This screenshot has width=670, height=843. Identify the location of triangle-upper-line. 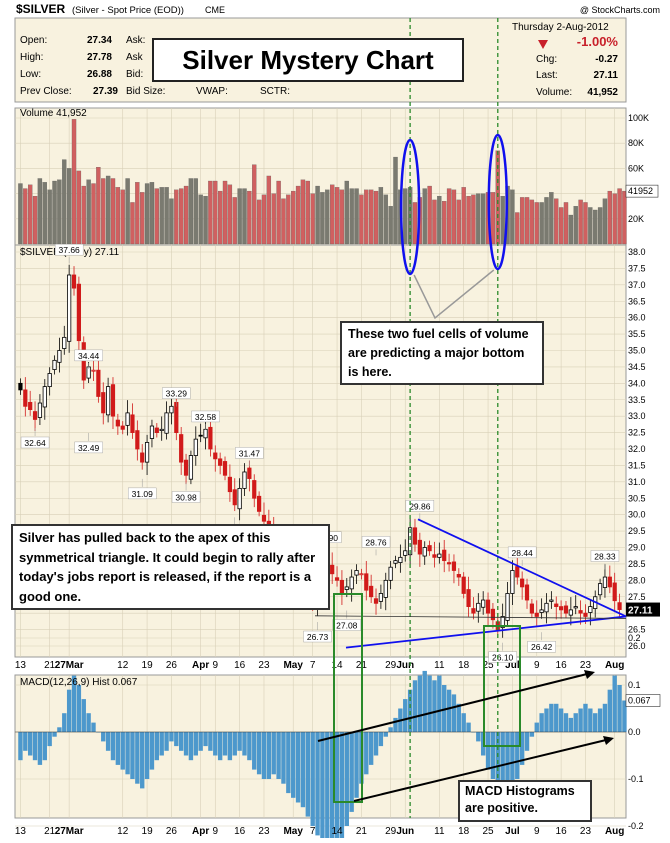
(522, 568).